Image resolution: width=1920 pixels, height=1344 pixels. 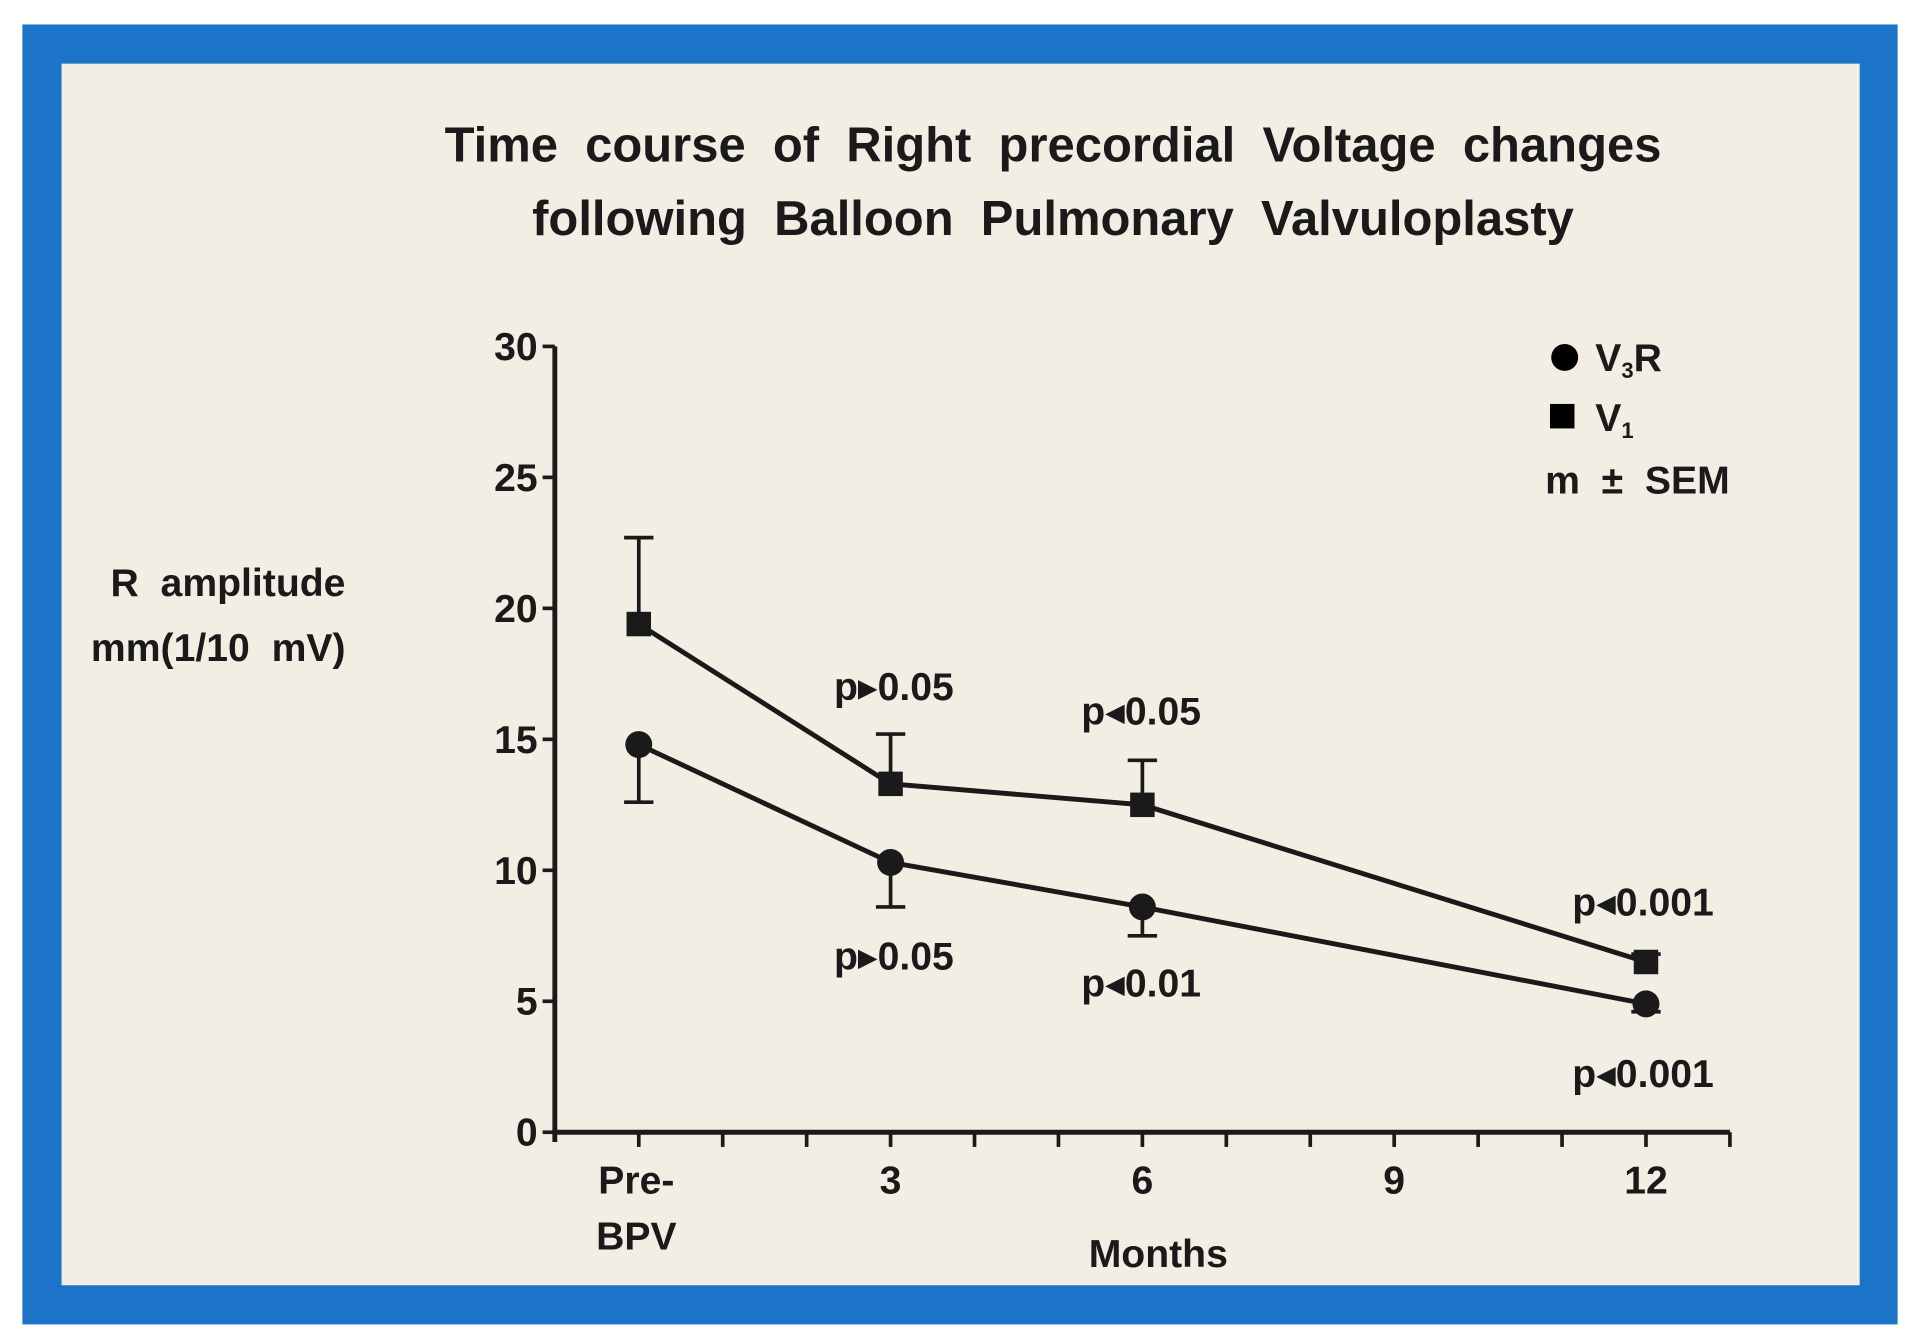 What do you see at coordinates (516, 740) in the screenshot?
I see `y-tick-label: 15` at bounding box center [516, 740].